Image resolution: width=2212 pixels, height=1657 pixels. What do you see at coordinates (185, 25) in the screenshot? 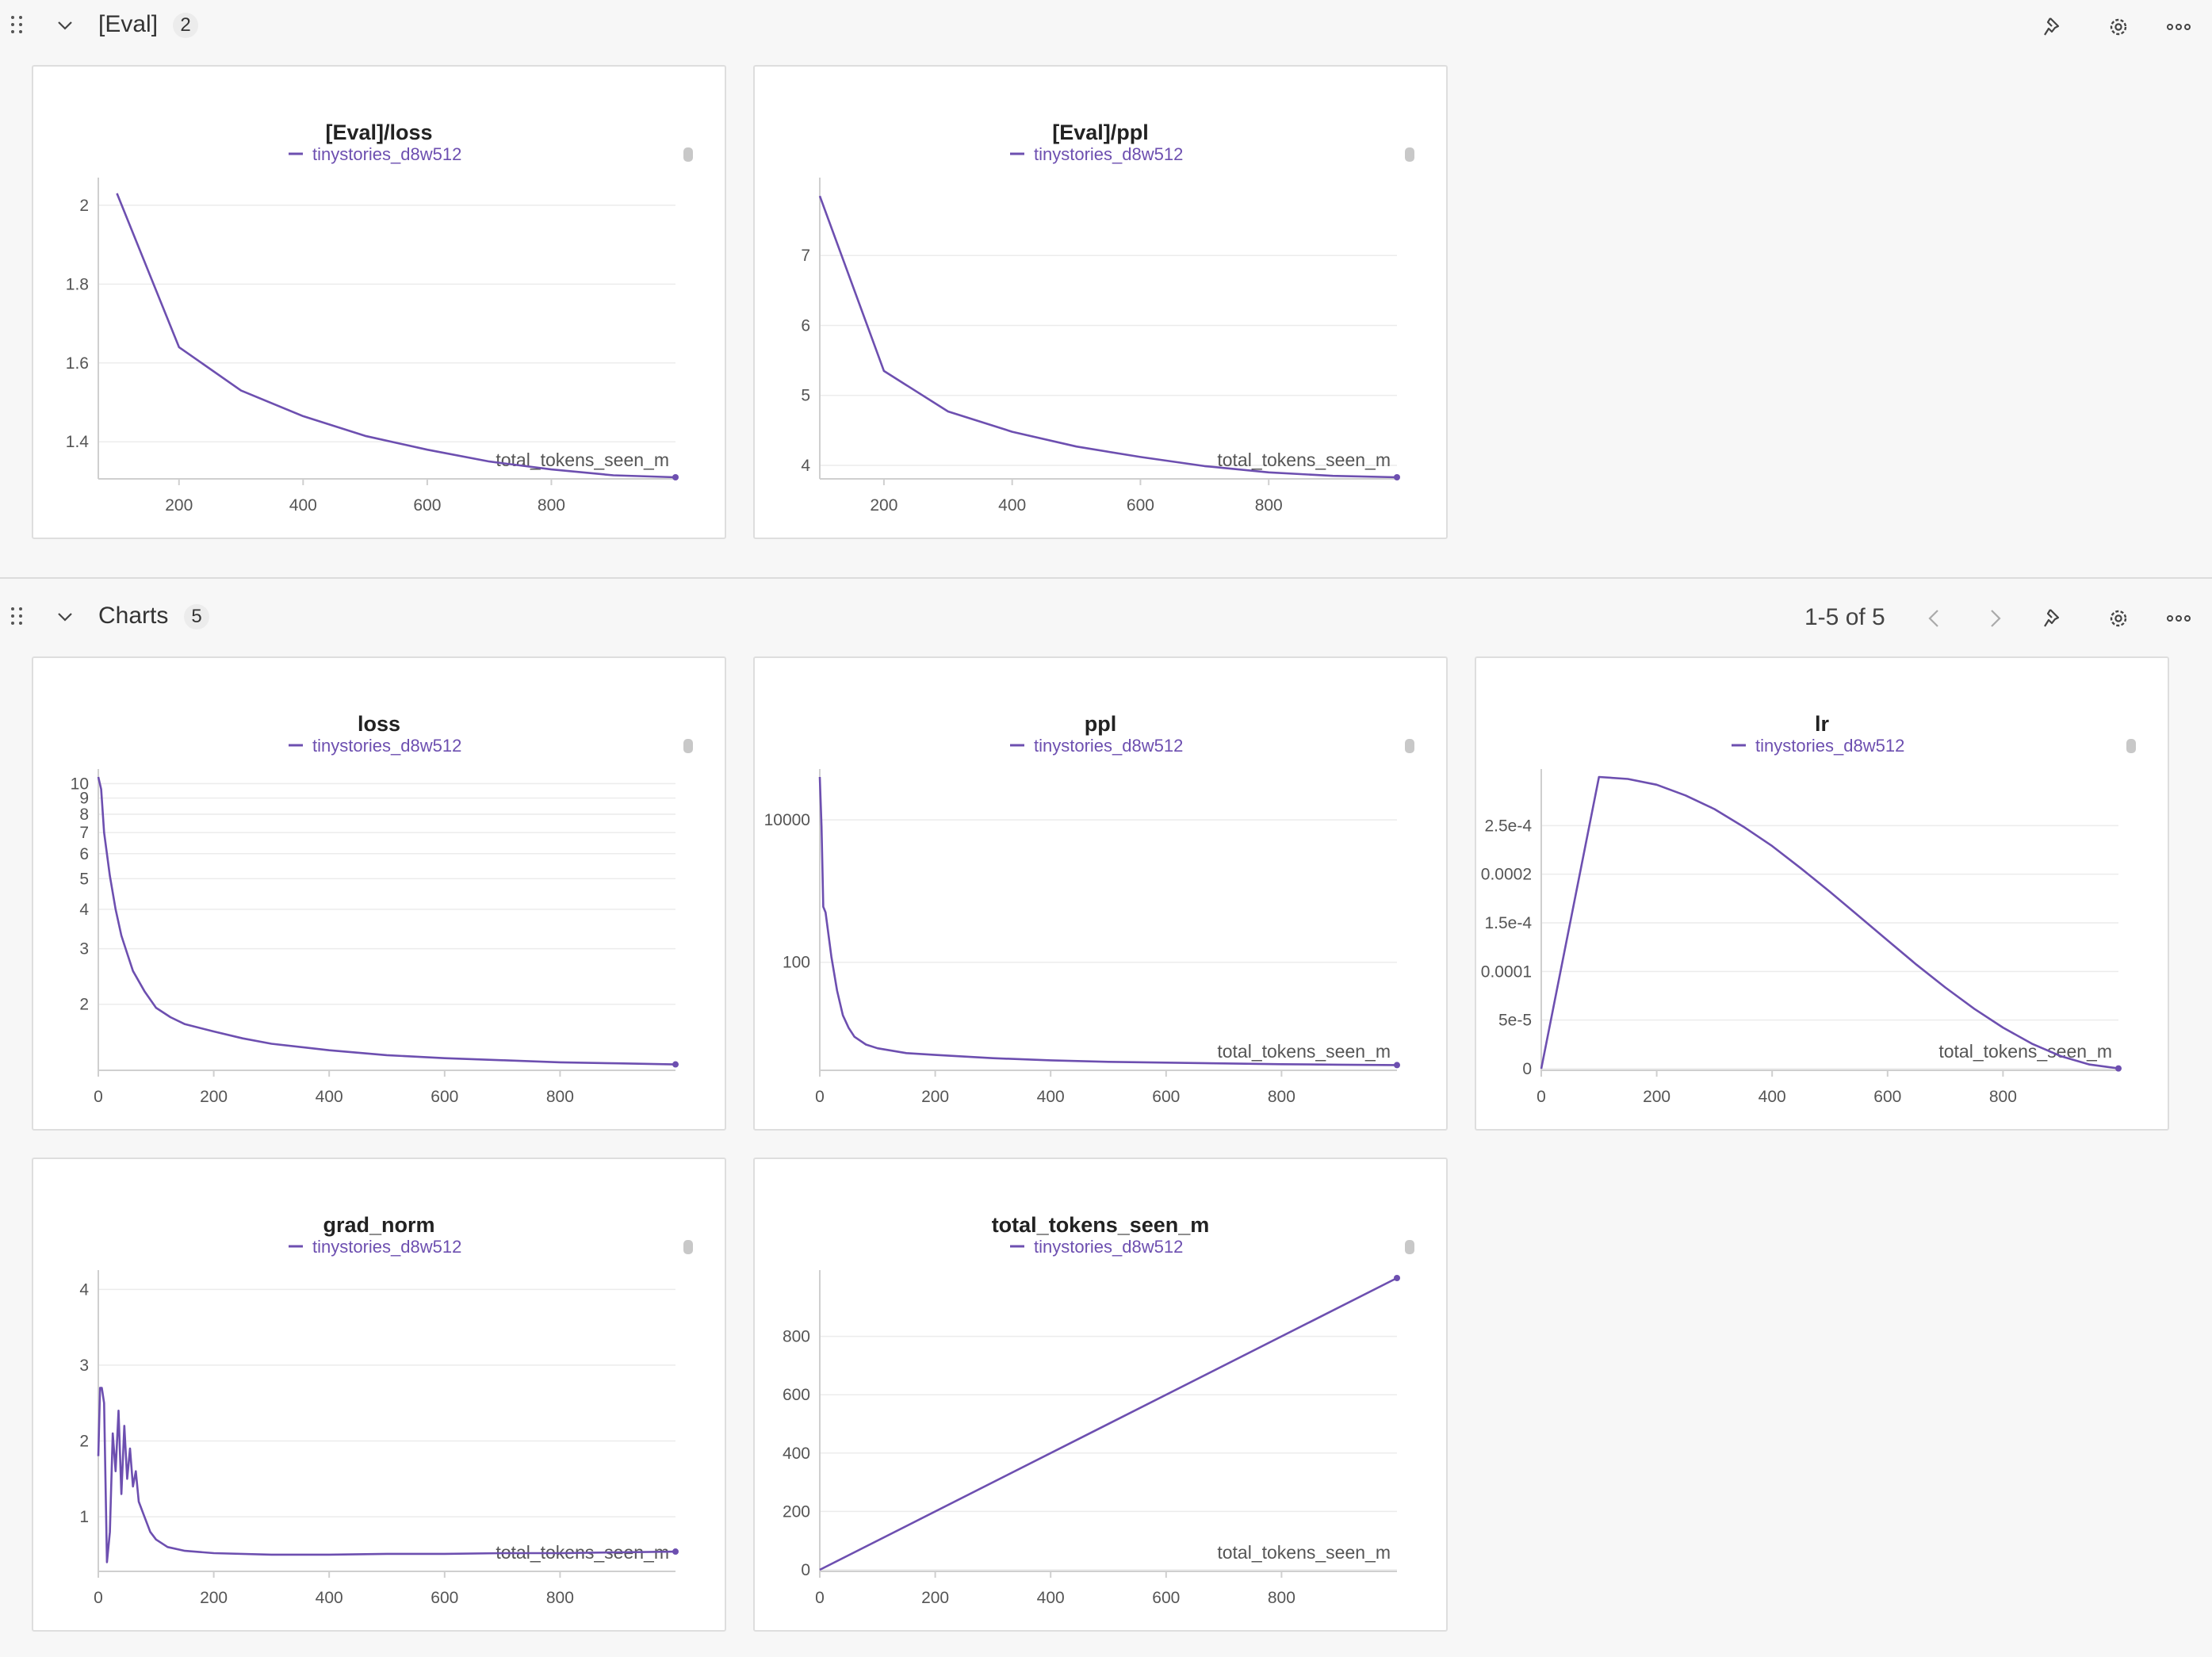
I see `section-count-badge: 2` at bounding box center [185, 25].